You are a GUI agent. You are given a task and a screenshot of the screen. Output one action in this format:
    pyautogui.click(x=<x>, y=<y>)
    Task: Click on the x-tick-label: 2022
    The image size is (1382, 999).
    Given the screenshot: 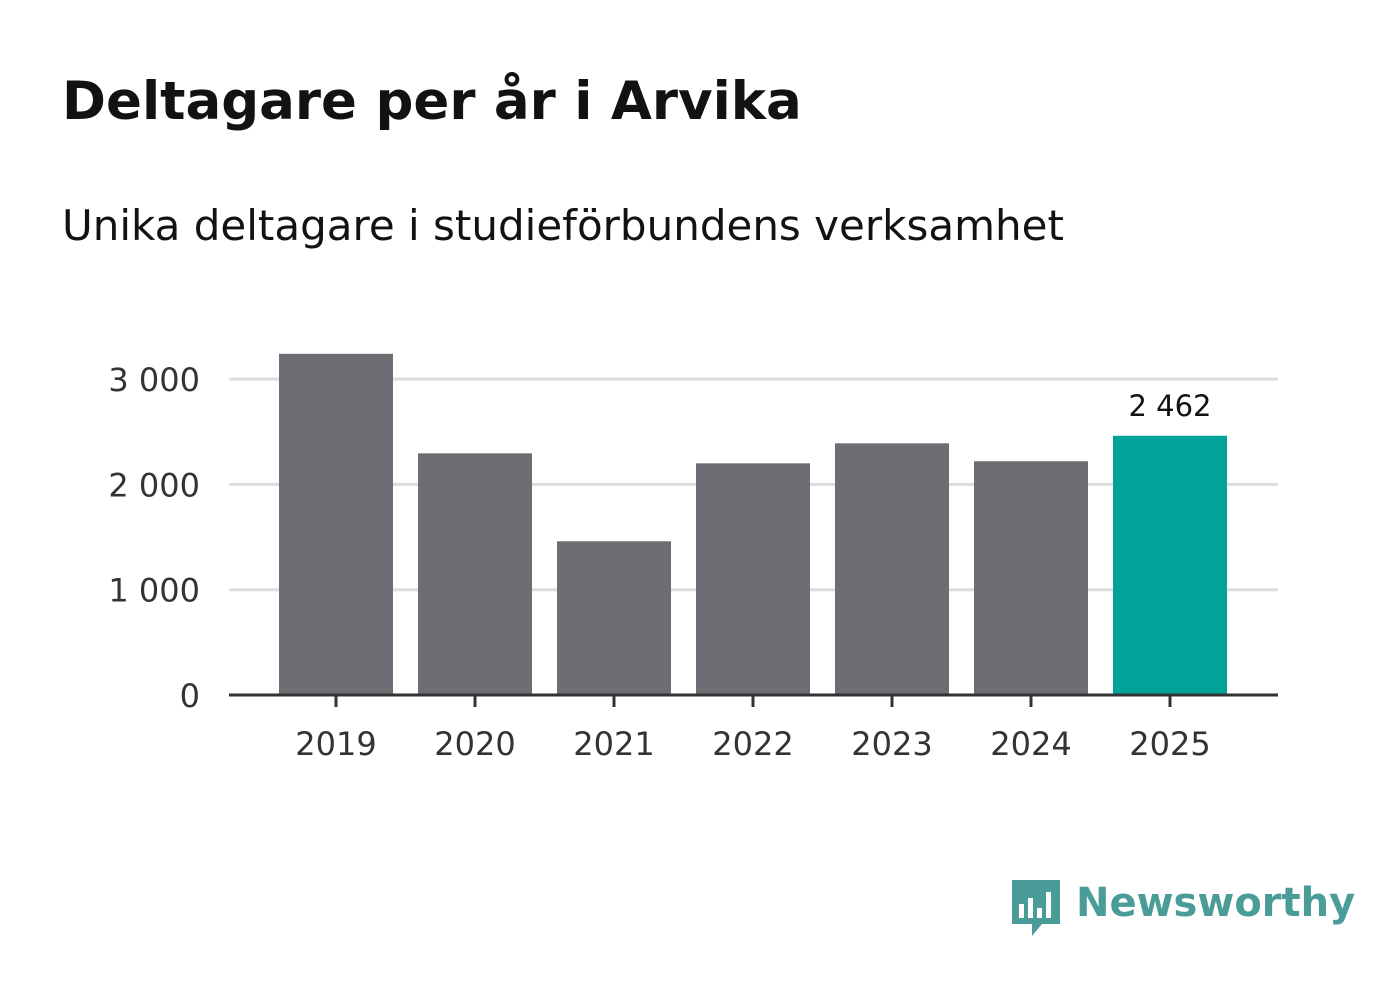 What is the action you would take?
    pyautogui.click(x=752, y=744)
    